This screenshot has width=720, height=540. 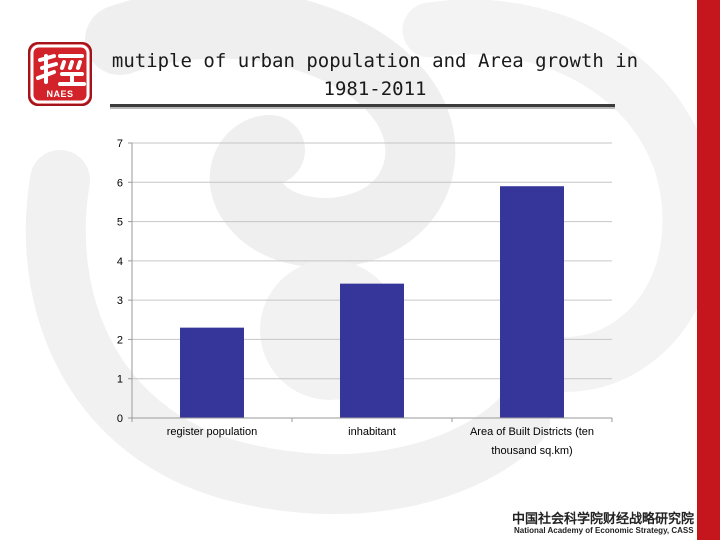 What do you see at coordinates (120, 223) in the screenshot?
I see `y-tick-label: 5` at bounding box center [120, 223].